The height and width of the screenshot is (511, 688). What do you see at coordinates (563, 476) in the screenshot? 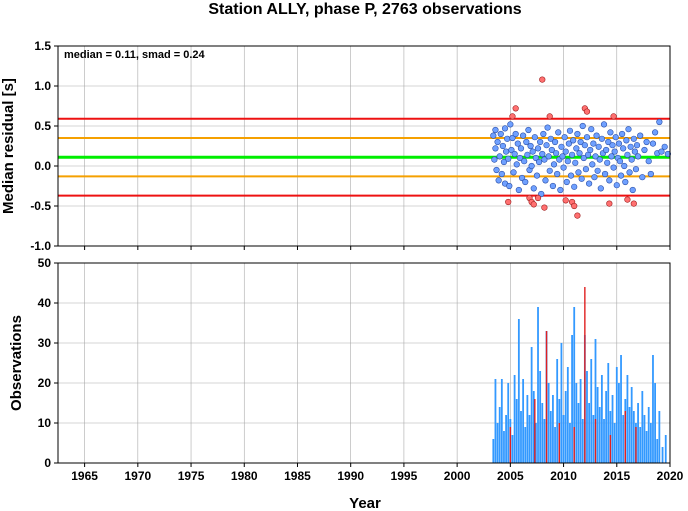
I see `year-tick-label: 2010` at bounding box center [563, 476].